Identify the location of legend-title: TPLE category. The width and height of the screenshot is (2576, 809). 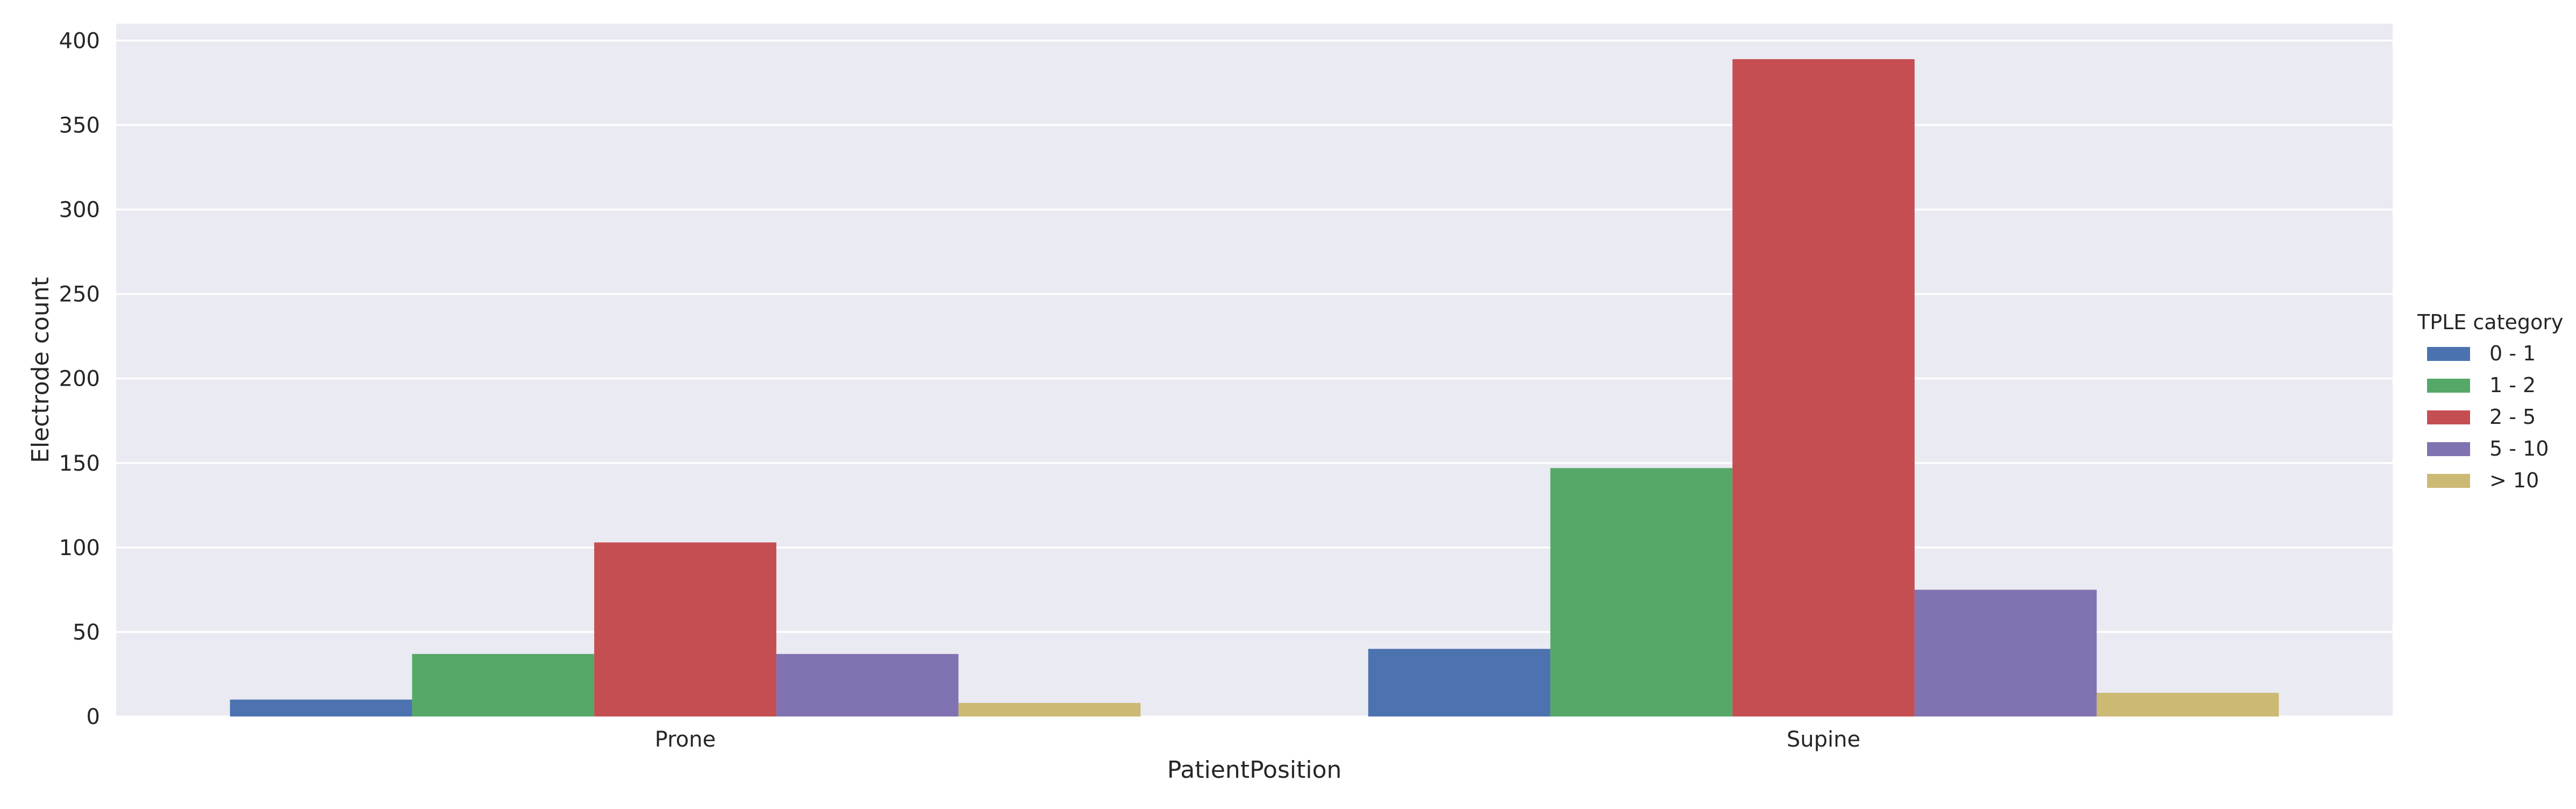
(2490, 322).